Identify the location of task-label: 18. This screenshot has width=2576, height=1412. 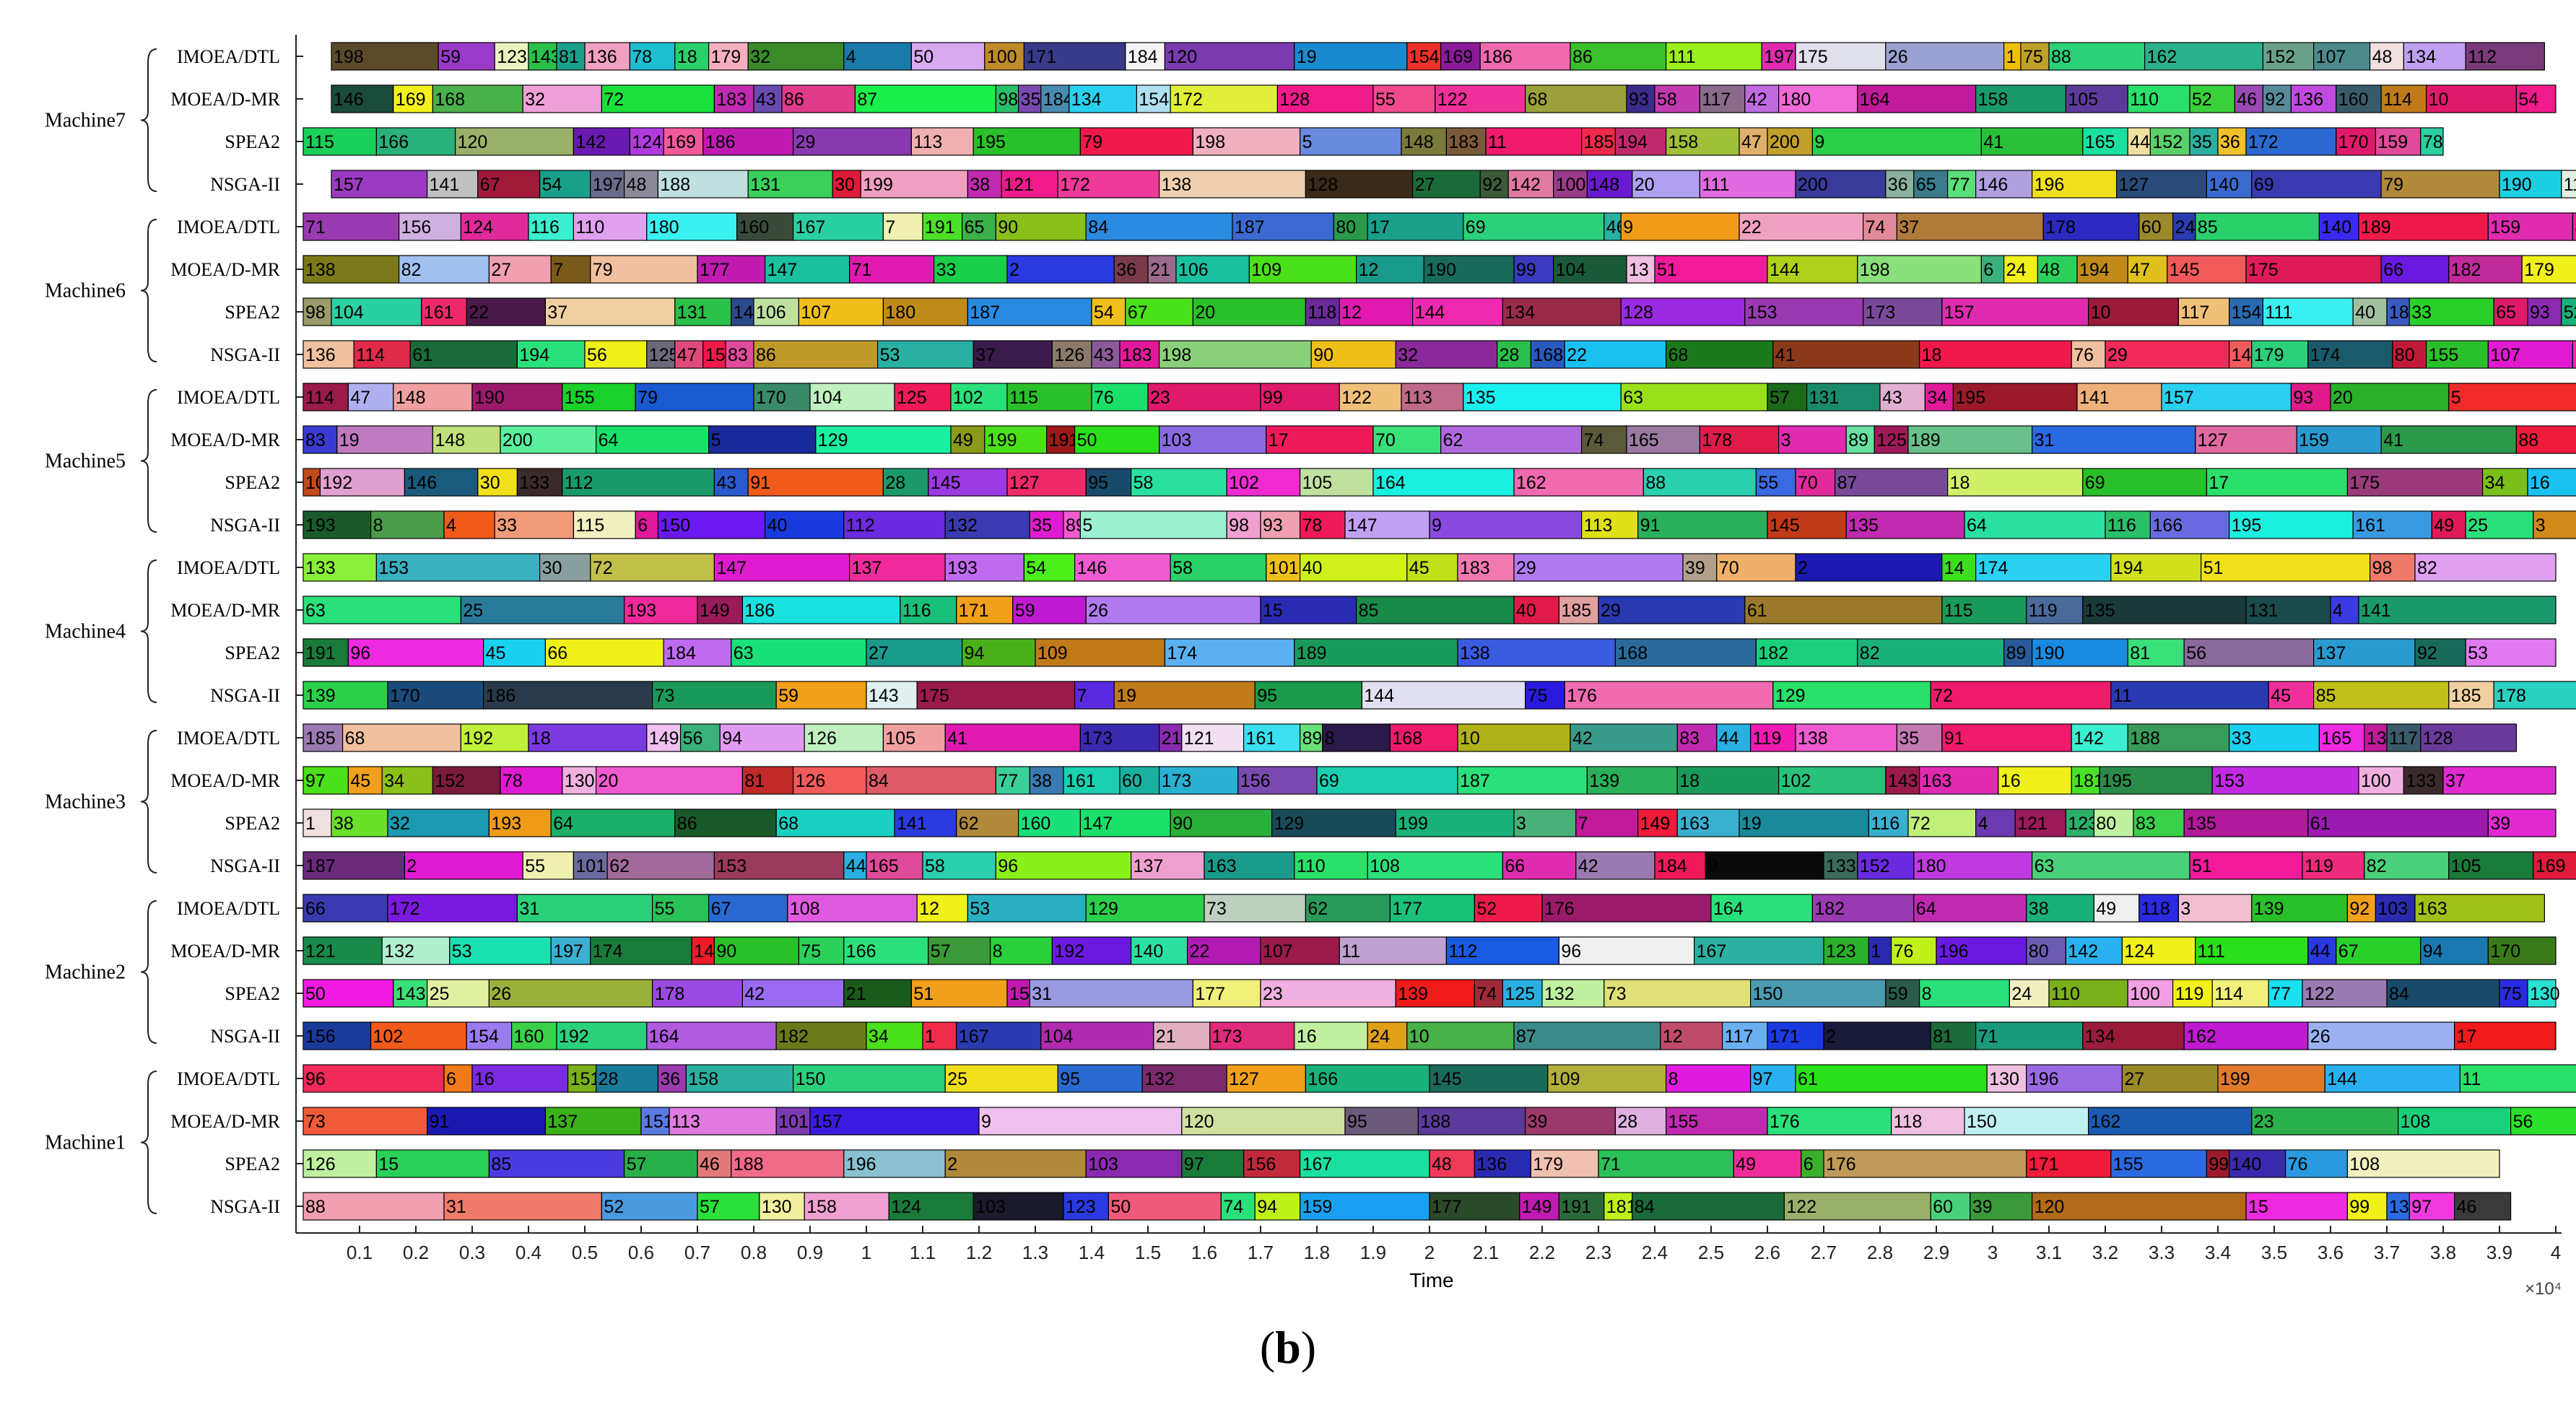
(541, 738).